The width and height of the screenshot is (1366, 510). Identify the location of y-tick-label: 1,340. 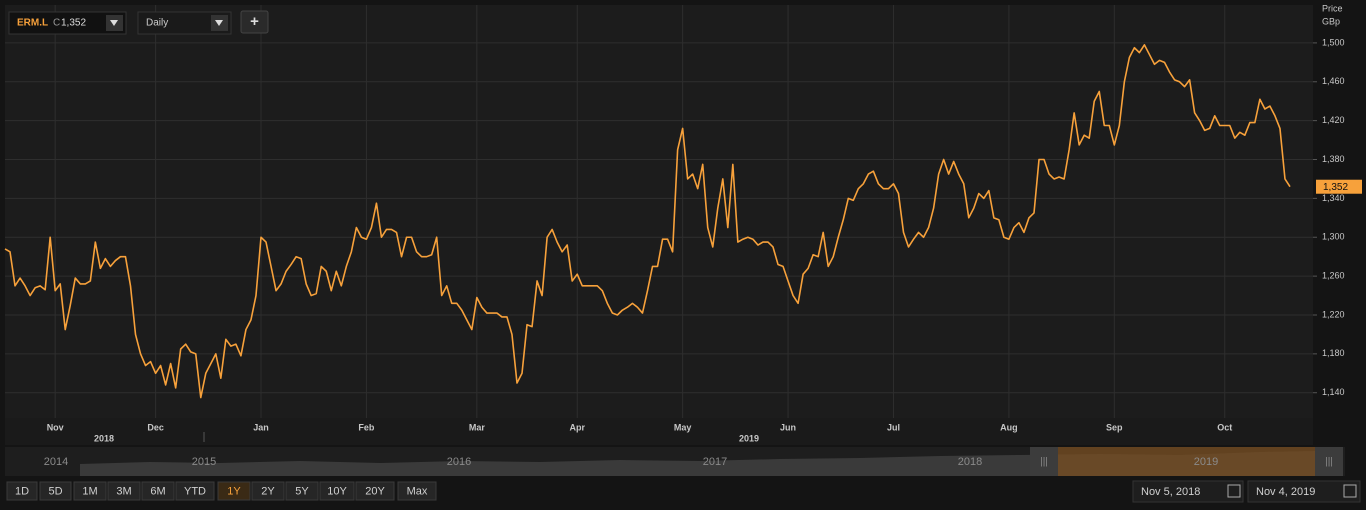
(1333, 198).